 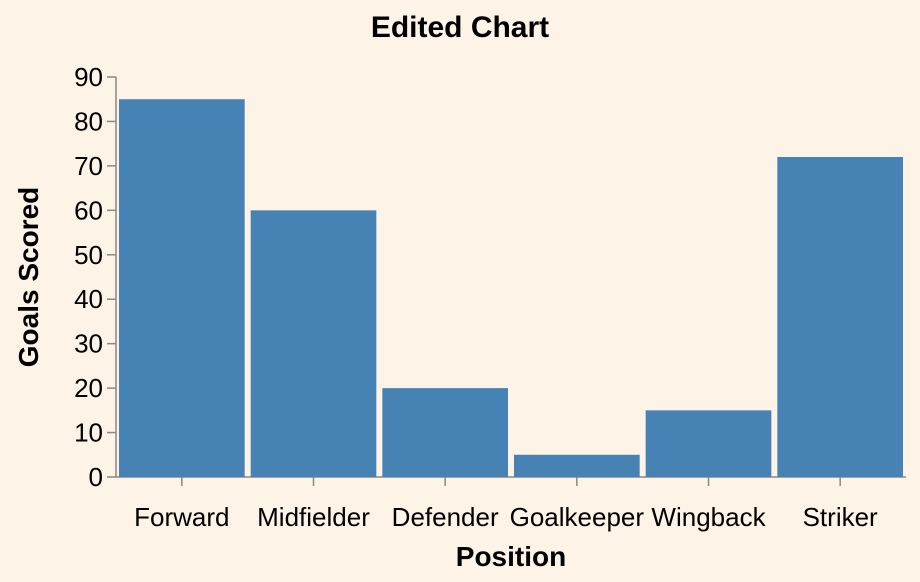 I want to click on y-tick-label: 0, so click(x=96, y=477).